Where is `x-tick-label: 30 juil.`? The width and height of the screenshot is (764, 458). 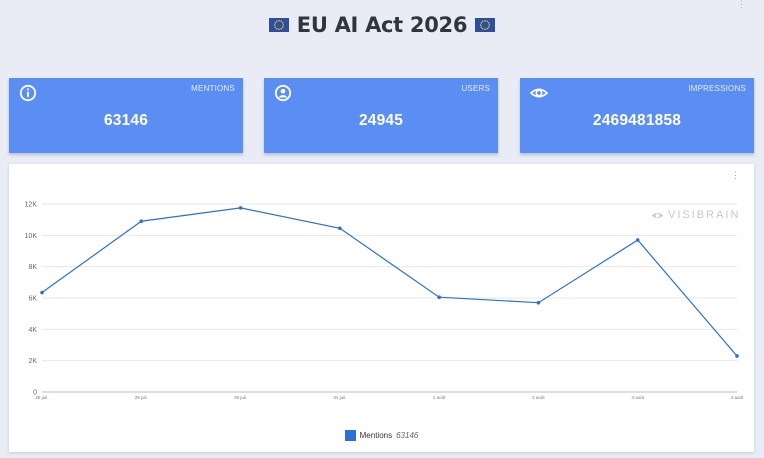
x-tick-label: 30 juil. is located at coordinates (240, 397).